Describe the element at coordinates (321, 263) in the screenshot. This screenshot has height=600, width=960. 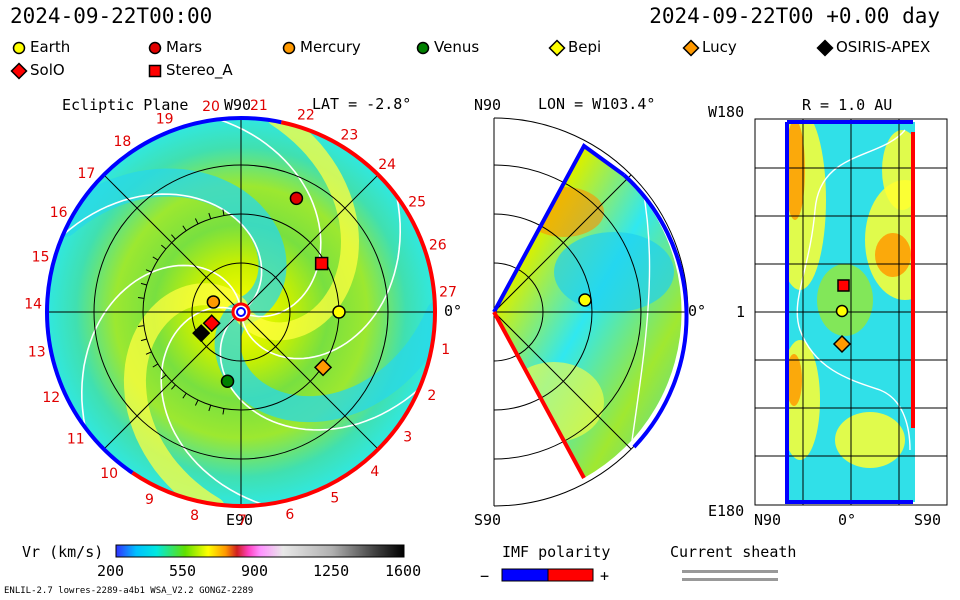
I see `ecliptic-stereo-a-marker` at that location.